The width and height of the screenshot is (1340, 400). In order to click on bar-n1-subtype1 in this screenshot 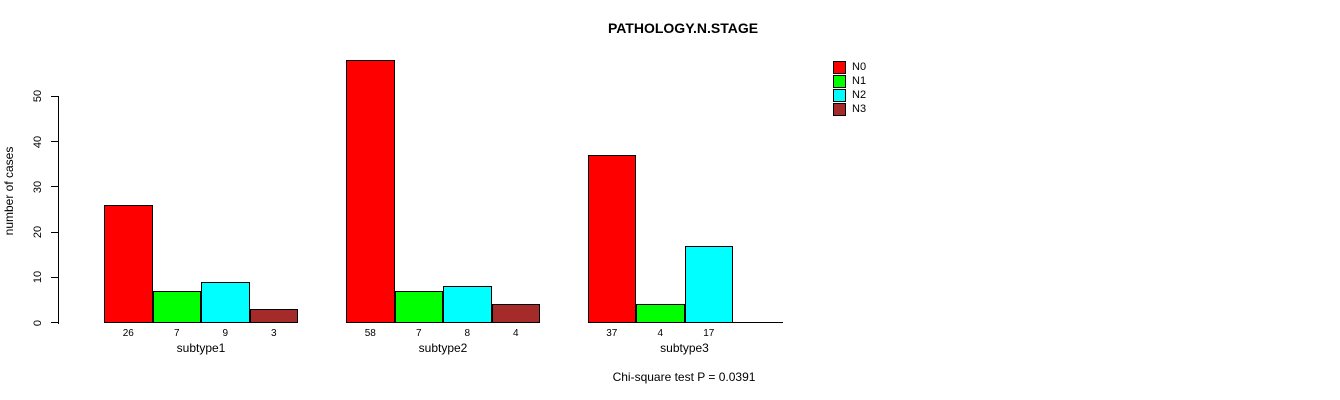, I will do `click(176, 306)`.